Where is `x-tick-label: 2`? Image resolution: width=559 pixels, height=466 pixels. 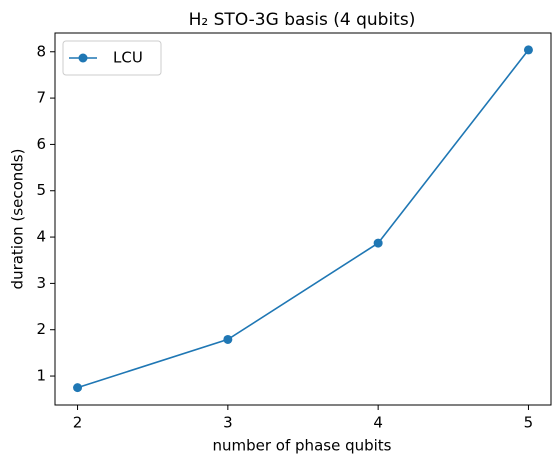 x-tick-label: 2 is located at coordinates (78, 423).